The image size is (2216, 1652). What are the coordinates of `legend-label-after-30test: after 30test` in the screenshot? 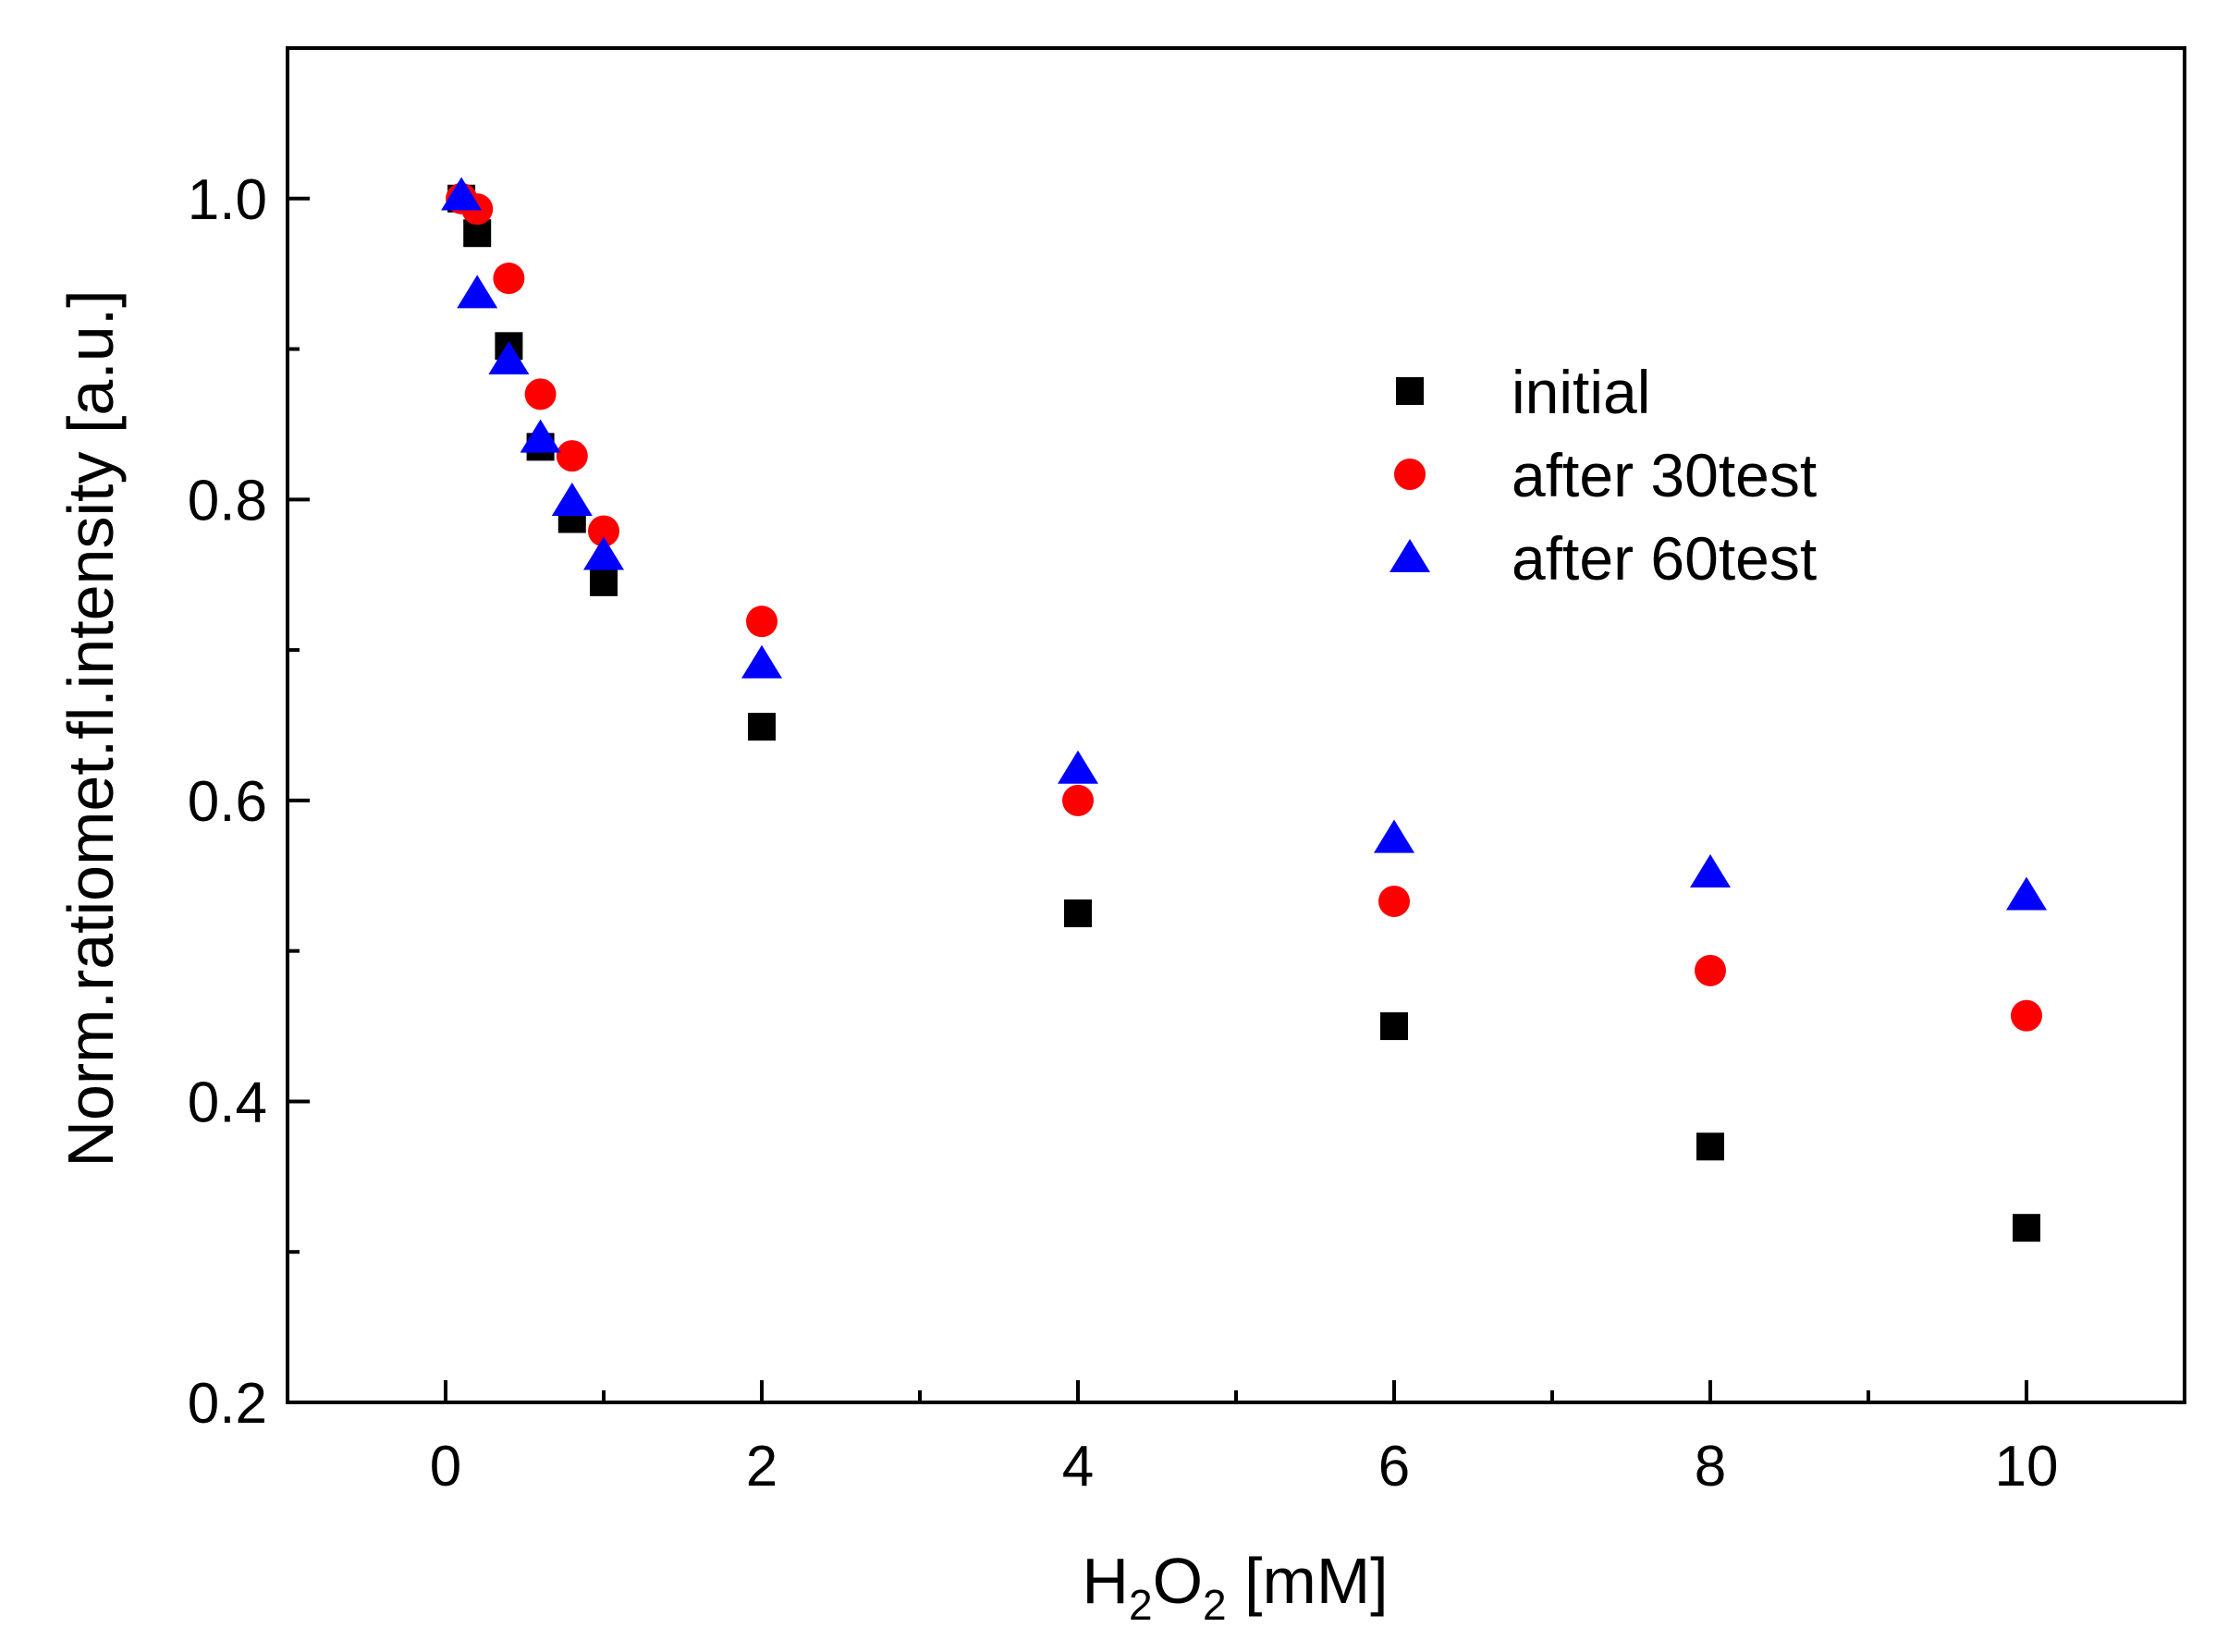 It's located at (1664, 475).